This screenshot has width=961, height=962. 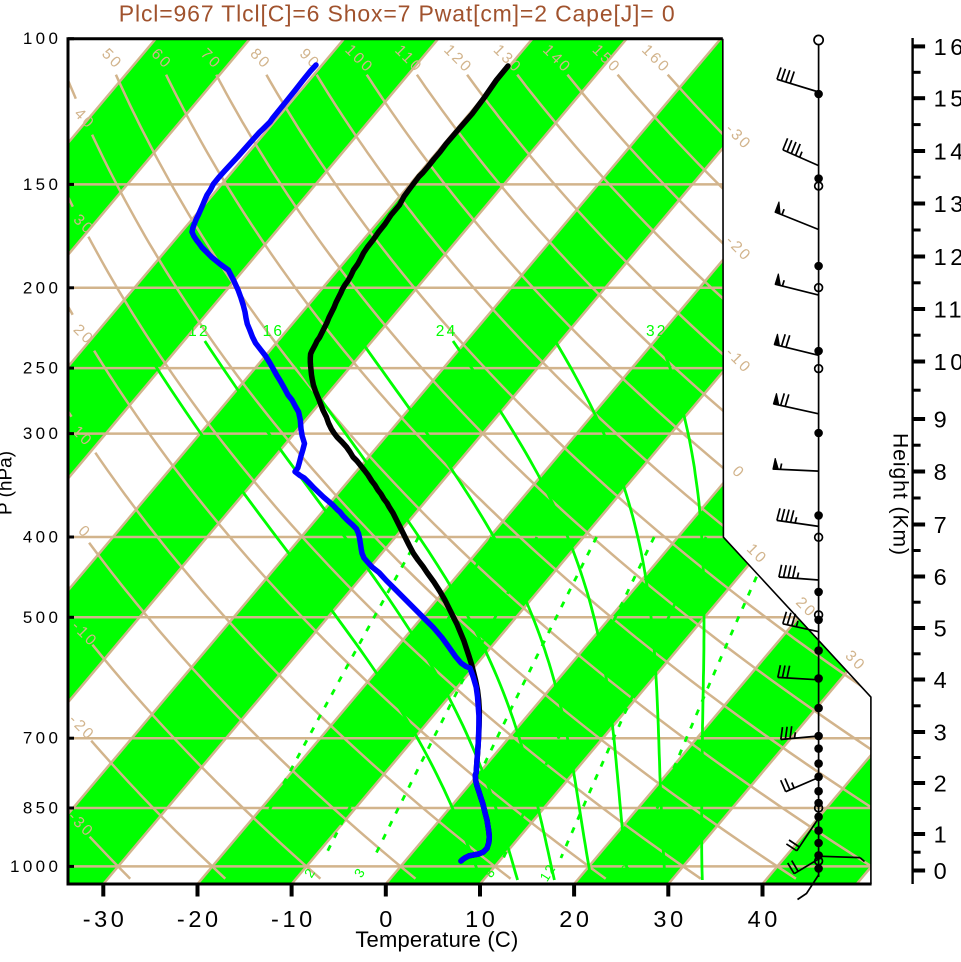 What do you see at coordinates (947, 204) in the screenshot?
I see `svg-text: 13` at bounding box center [947, 204].